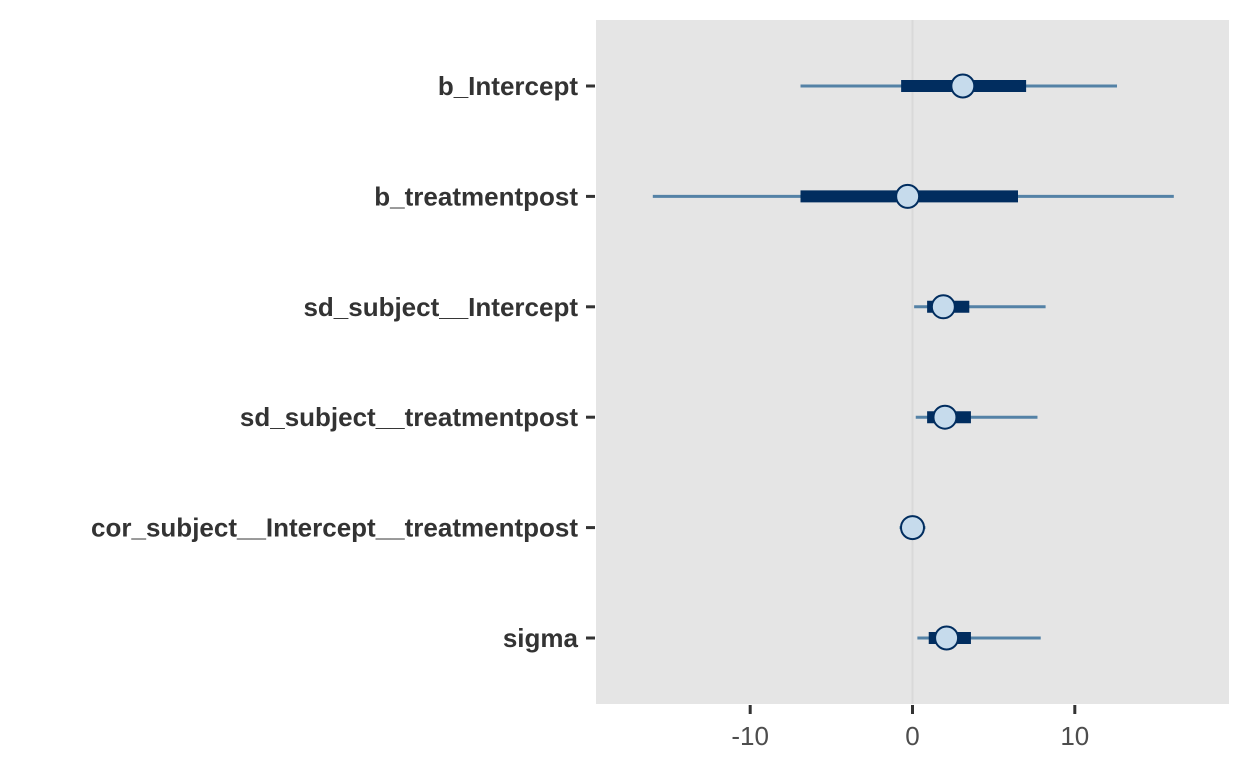 The image size is (1248, 773). What do you see at coordinates (440, 307) in the screenshot?
I see `y-axis-label: sd_subject__Intercept` at bounding box center [440, 307].